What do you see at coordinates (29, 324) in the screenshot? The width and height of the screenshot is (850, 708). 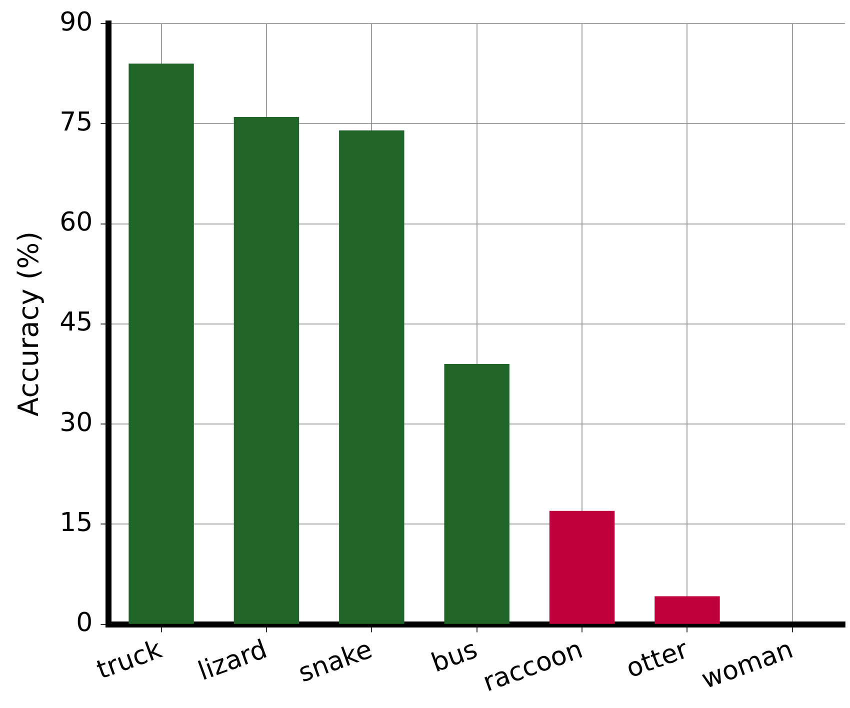 I see `y-axis-title: Accuracy (%)` at bounding box center [29, 324].